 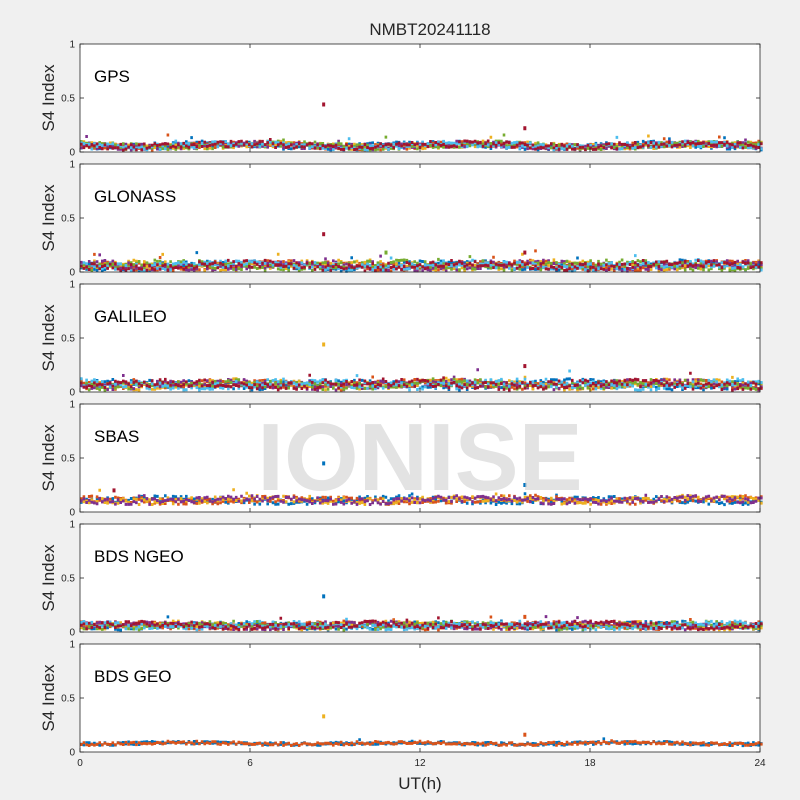 I want to click on x-axis-label: UT(h), so click(x=419, y=783).